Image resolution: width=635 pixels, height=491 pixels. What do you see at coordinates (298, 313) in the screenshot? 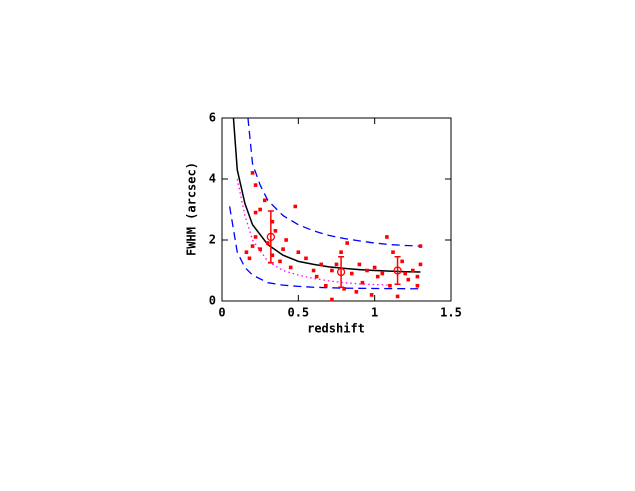
I see `x-tick-label: 0.5` at bounding box center [298, 313].